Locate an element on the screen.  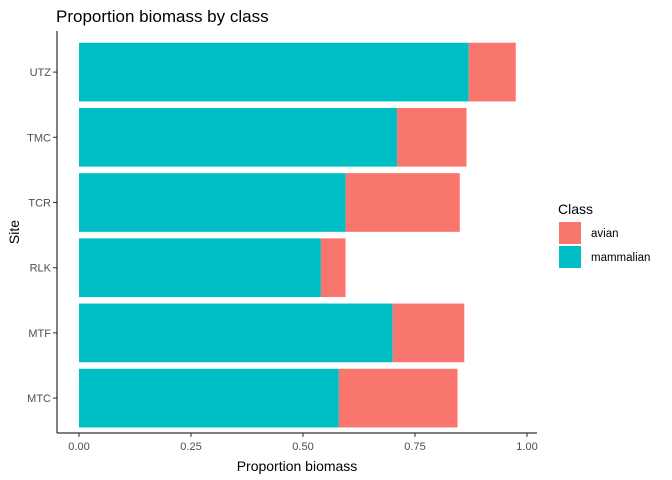
bar-avian-mtf is located at coordinates (428, 333).